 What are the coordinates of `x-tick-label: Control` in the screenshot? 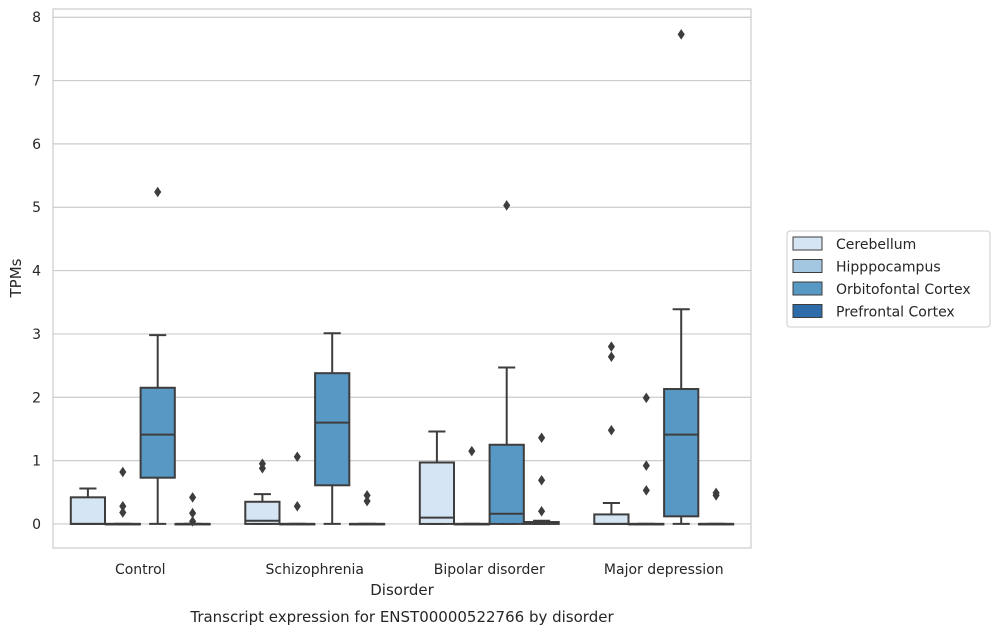 It's located at (140, 570).